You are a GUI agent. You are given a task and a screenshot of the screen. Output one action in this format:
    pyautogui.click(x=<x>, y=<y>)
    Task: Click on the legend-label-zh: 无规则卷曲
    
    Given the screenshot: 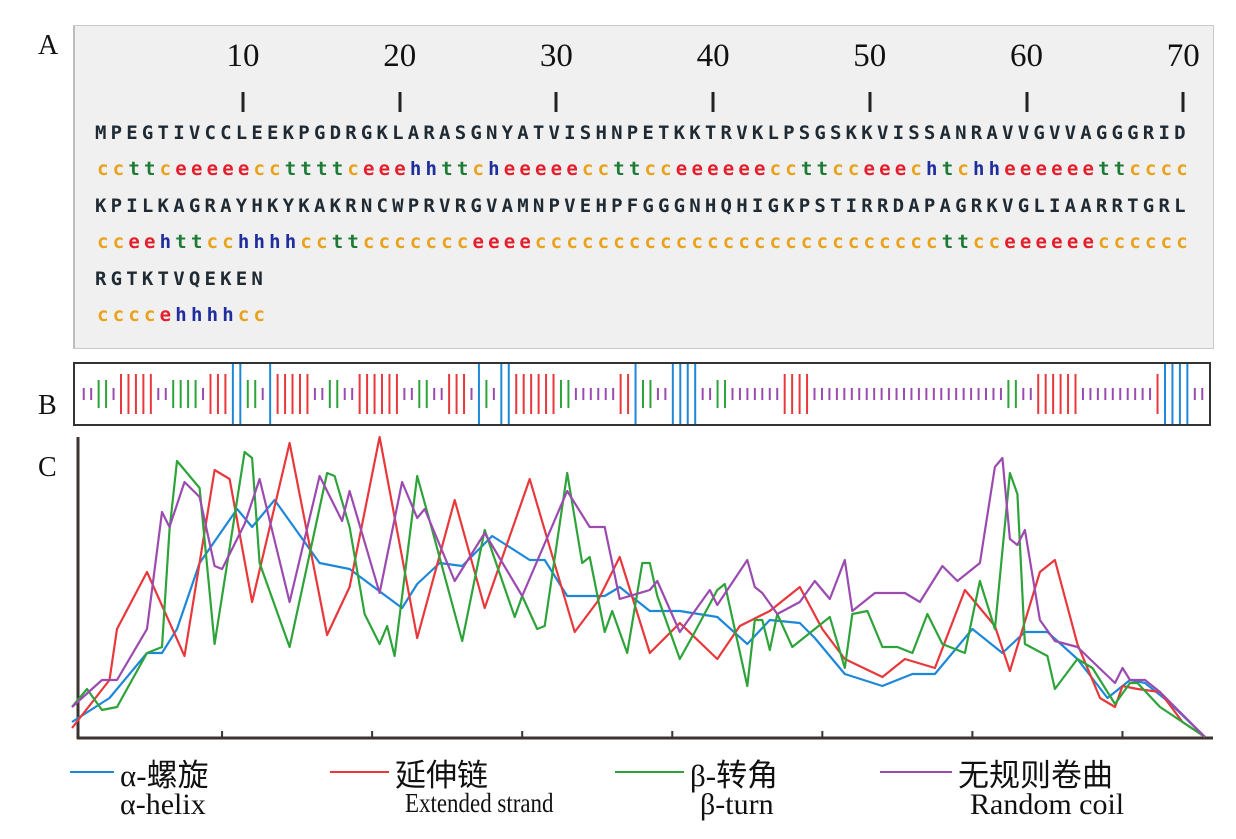 What is the action you would take?
    pyautogui.click(x=1035, y=775)
    